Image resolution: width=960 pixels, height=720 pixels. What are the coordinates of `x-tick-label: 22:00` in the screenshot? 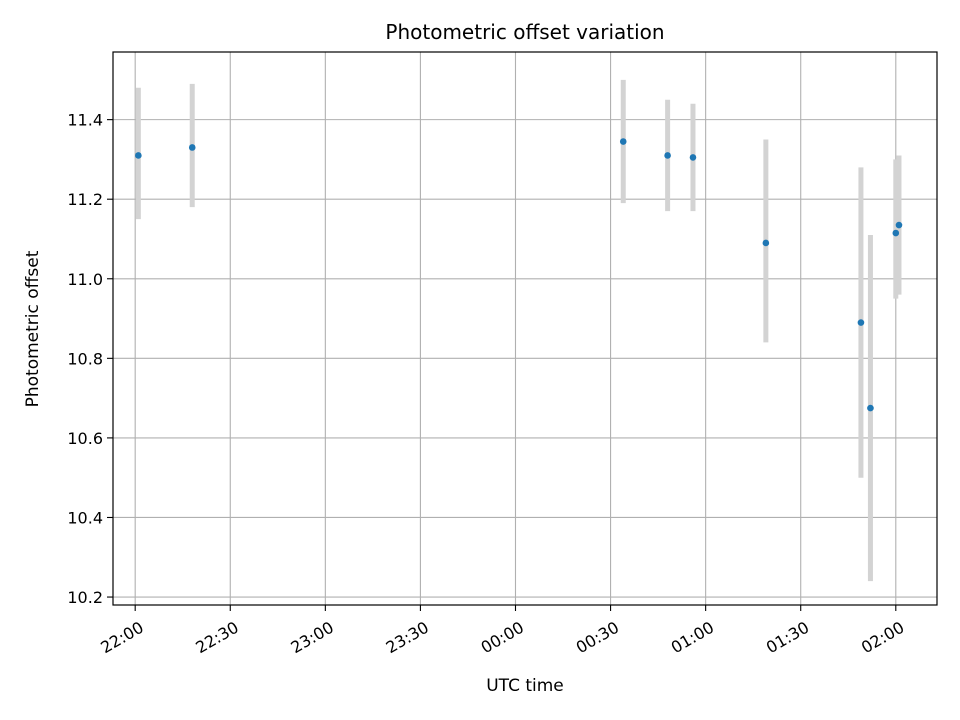 It's located at (121, 638).